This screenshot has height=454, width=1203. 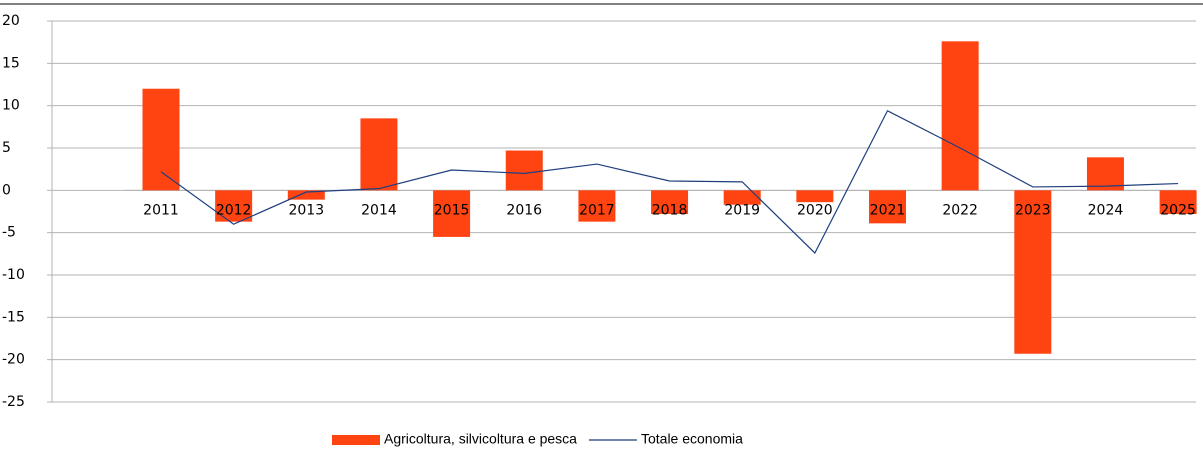 What do you see at coordinates (9, 233) in the screenshot?
I see `y-tick-label: -5` at bounding box center [9, 233].